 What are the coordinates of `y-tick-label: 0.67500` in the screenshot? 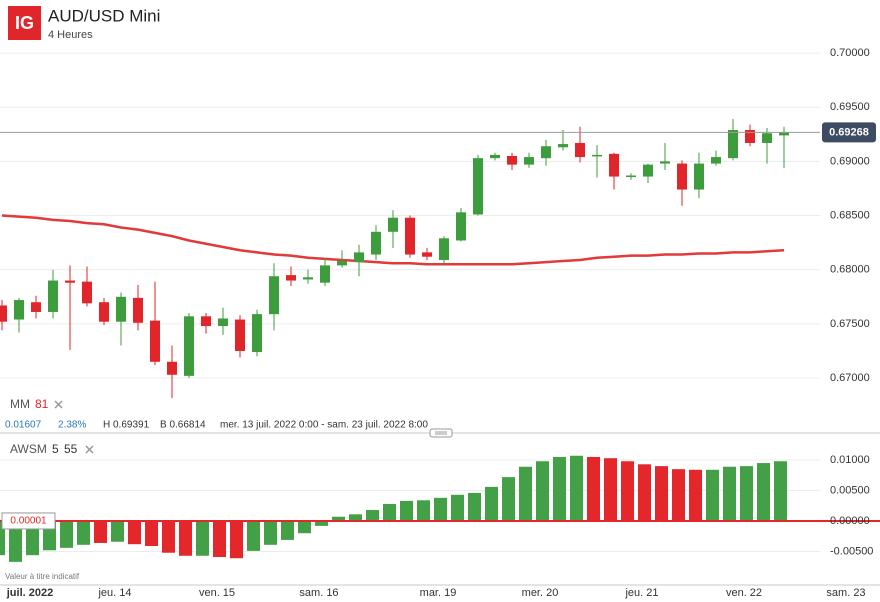 It's located at (850, 324).